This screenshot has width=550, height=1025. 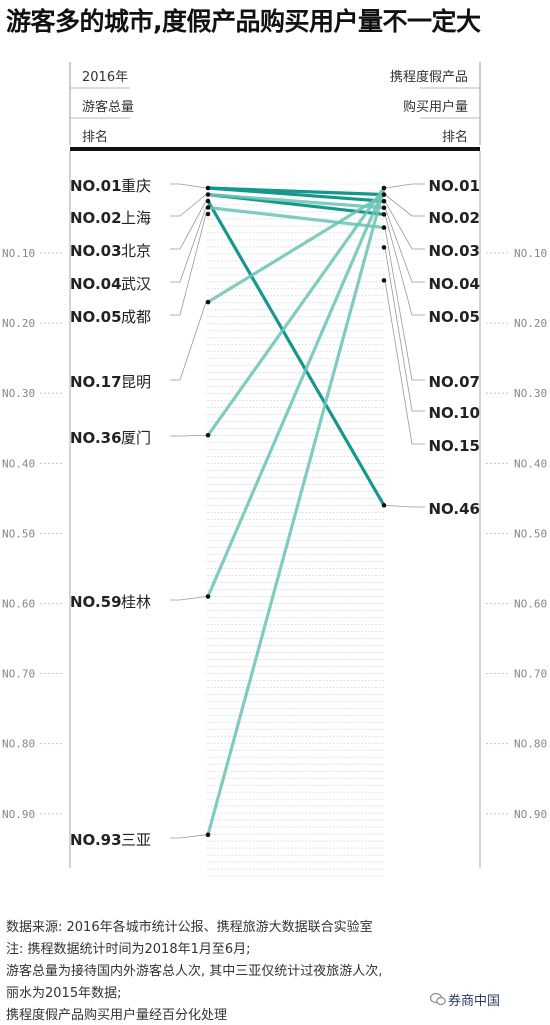 I want to click on left-city-name: 北京, so click(x=136, y=251).